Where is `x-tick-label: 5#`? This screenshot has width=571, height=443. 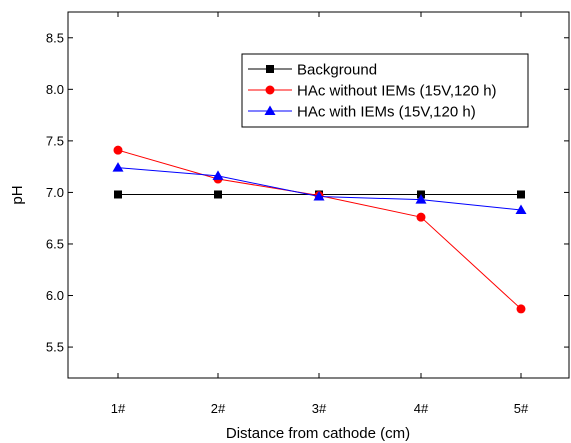
x-tick-label: 5# is located at coordinates (521, 408).